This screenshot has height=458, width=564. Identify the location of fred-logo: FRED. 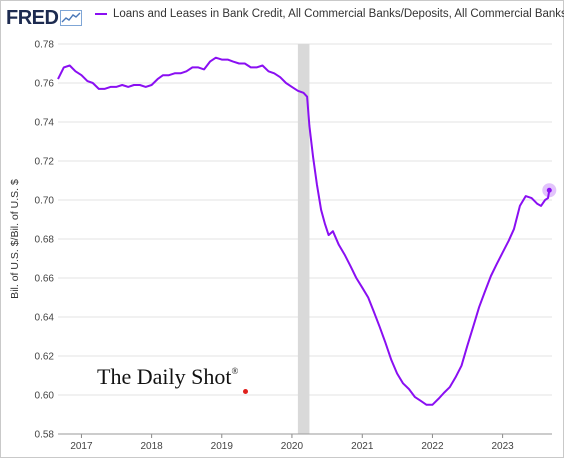
(32, 18).